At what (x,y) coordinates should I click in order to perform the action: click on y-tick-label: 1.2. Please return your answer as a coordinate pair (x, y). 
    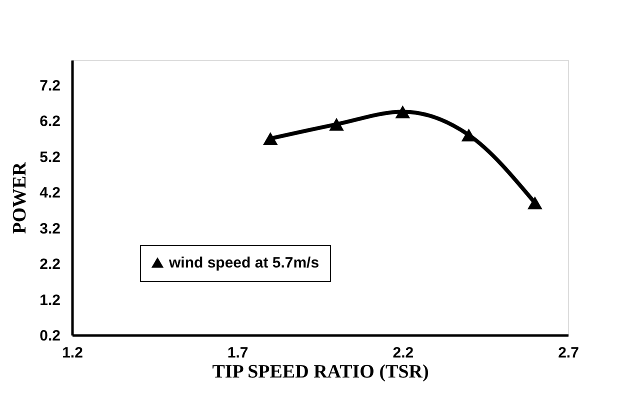
    Looking at the image, I should click on (50, 300).